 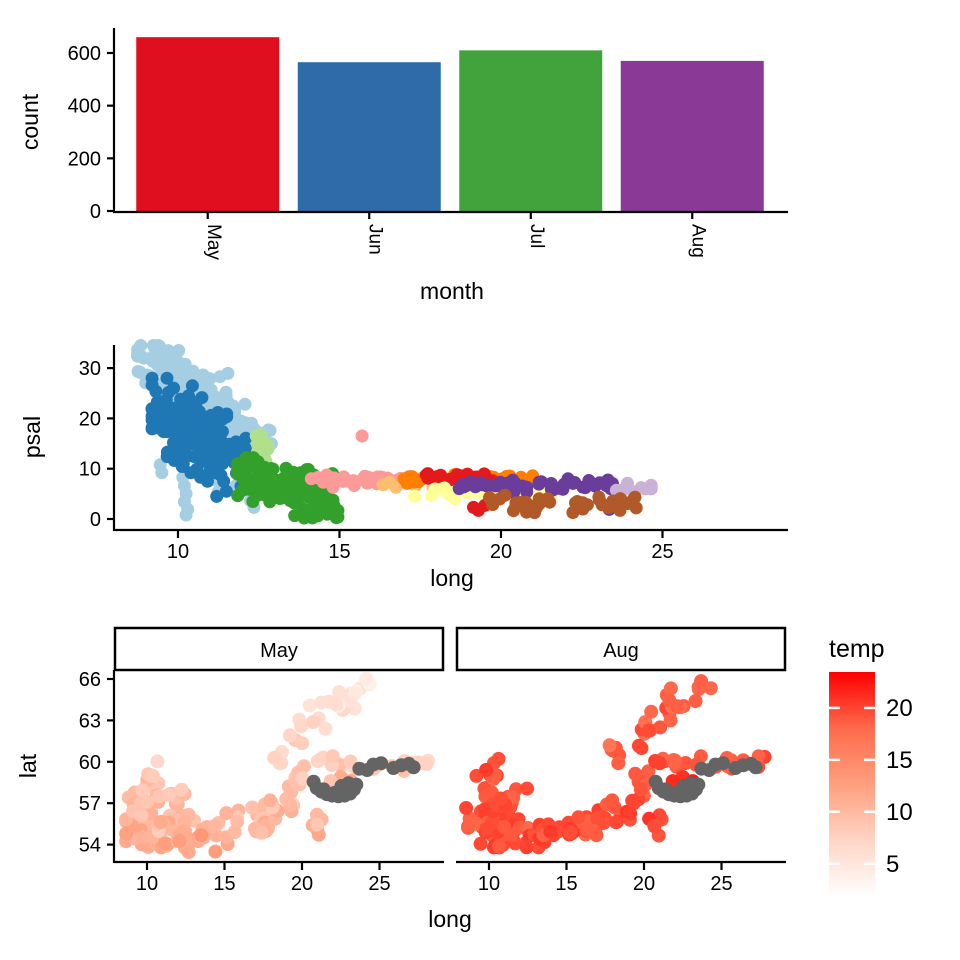 I want to click on tick-label: 200, so click(x=84, y=159).